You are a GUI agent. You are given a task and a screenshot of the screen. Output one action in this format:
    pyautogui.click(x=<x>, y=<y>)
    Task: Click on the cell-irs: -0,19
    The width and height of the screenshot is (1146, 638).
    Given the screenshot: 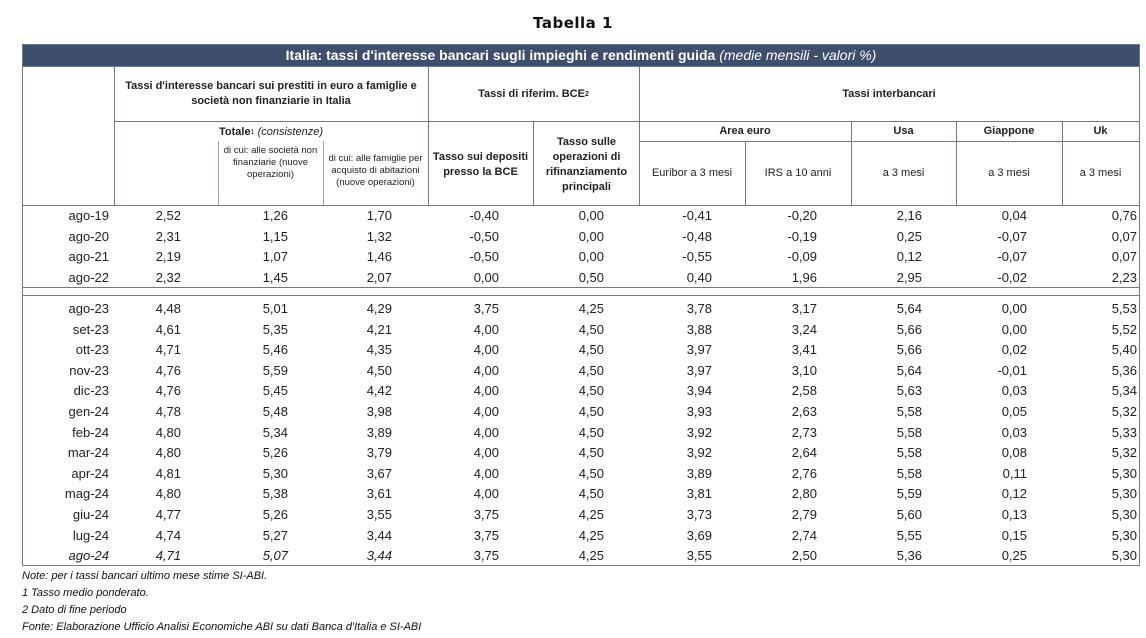 What is the action you would take?
    pyautogui.click(x=802, y=236)
    